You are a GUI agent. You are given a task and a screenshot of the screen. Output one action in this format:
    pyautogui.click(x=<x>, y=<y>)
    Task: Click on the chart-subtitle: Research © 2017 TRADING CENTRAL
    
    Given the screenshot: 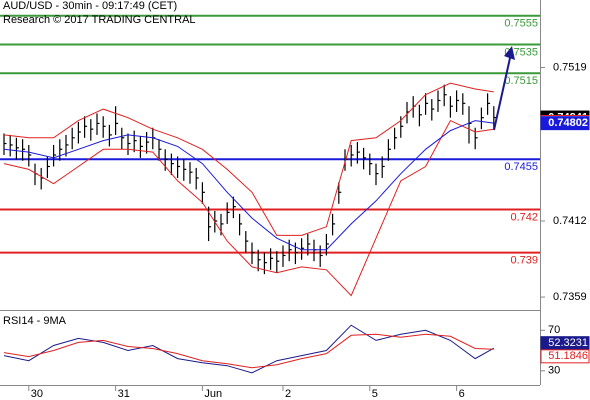 What is the action you would take?
    pyautogui.click(x=99, y=20)
    